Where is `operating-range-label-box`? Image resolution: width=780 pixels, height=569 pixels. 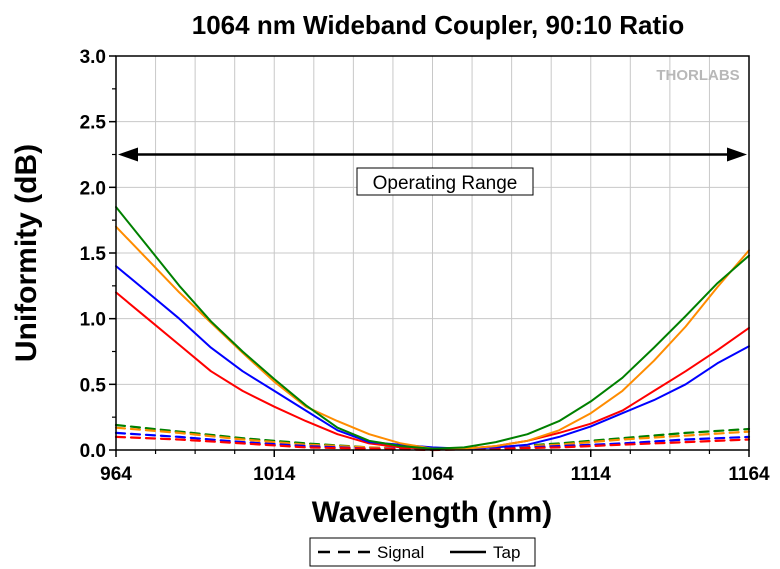
operating-range-label-box is located at coordinates (445, 181).